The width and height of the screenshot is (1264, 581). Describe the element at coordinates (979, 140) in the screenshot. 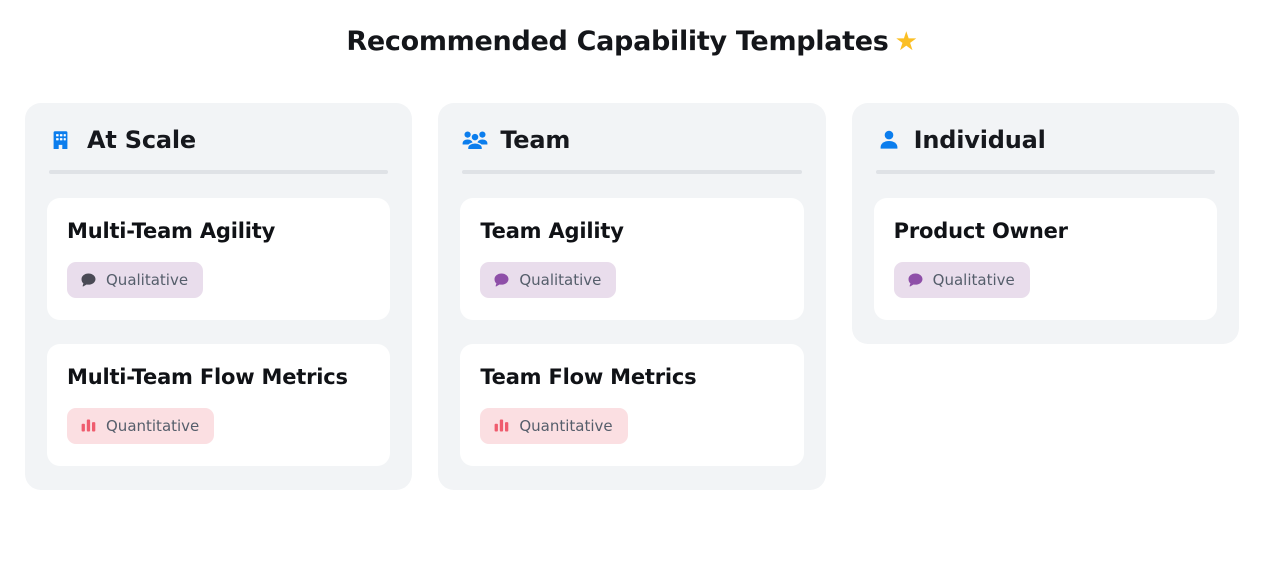

I see `column-title: Individual` at that location.